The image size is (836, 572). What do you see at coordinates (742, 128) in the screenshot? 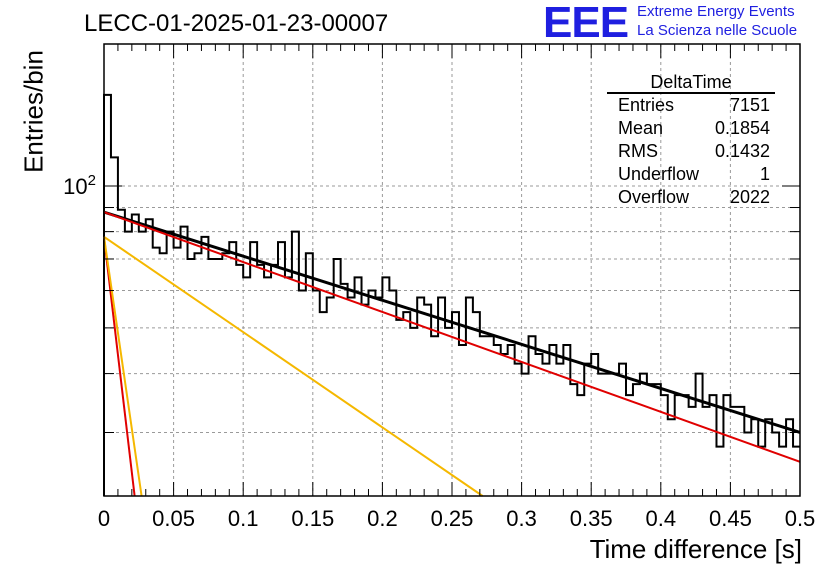
I see `stat-value: 0.1854` at bounding box center [742, 128].